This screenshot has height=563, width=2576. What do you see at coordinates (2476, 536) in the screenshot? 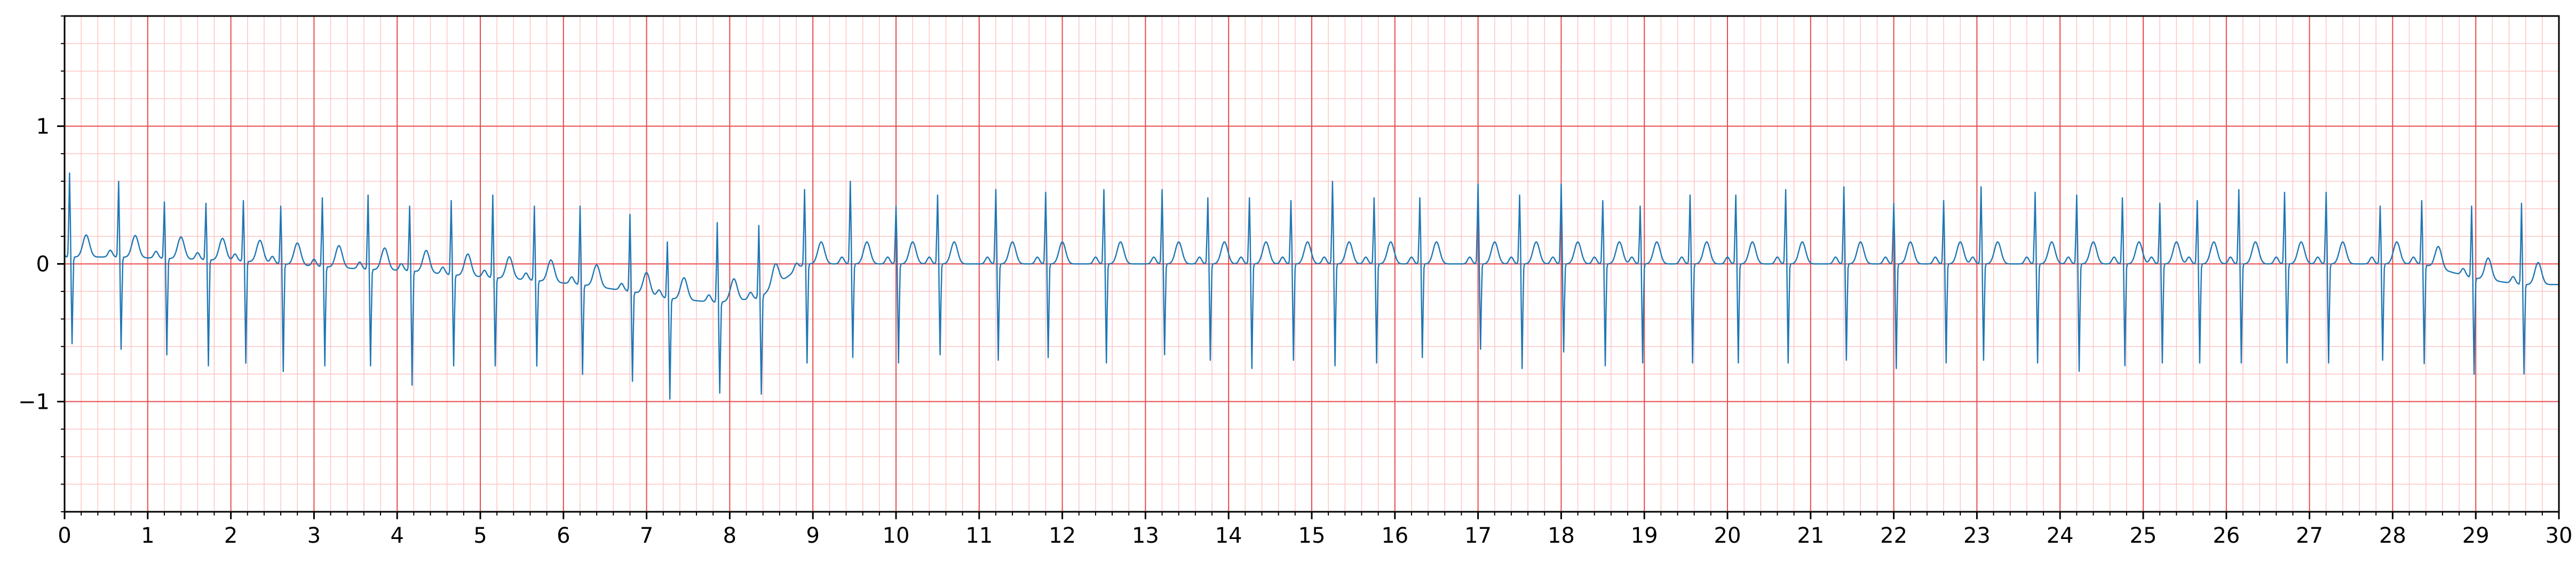
I see `x-tick-label: 29` at bounding box center [2476, 536].